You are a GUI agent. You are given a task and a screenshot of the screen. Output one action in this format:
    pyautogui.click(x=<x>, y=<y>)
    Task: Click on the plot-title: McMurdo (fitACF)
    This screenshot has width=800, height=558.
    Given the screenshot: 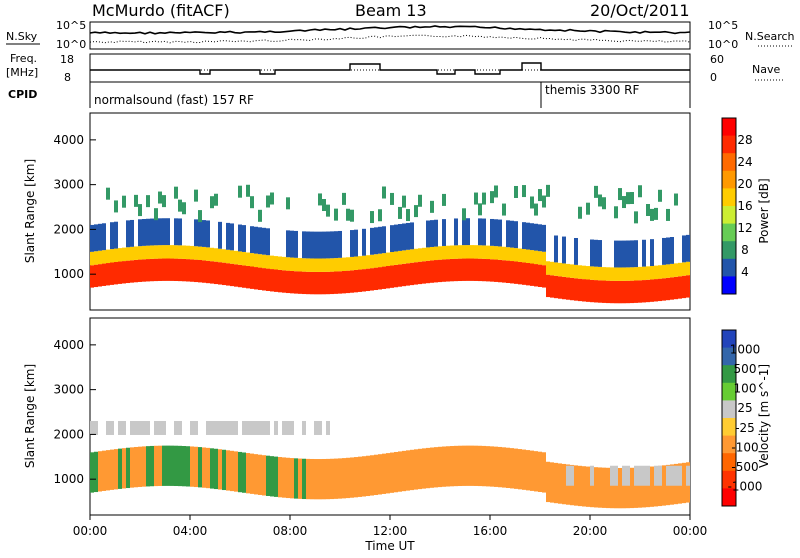 What is the action you would take?
    pyautogui.click(x=161, y=10)
    